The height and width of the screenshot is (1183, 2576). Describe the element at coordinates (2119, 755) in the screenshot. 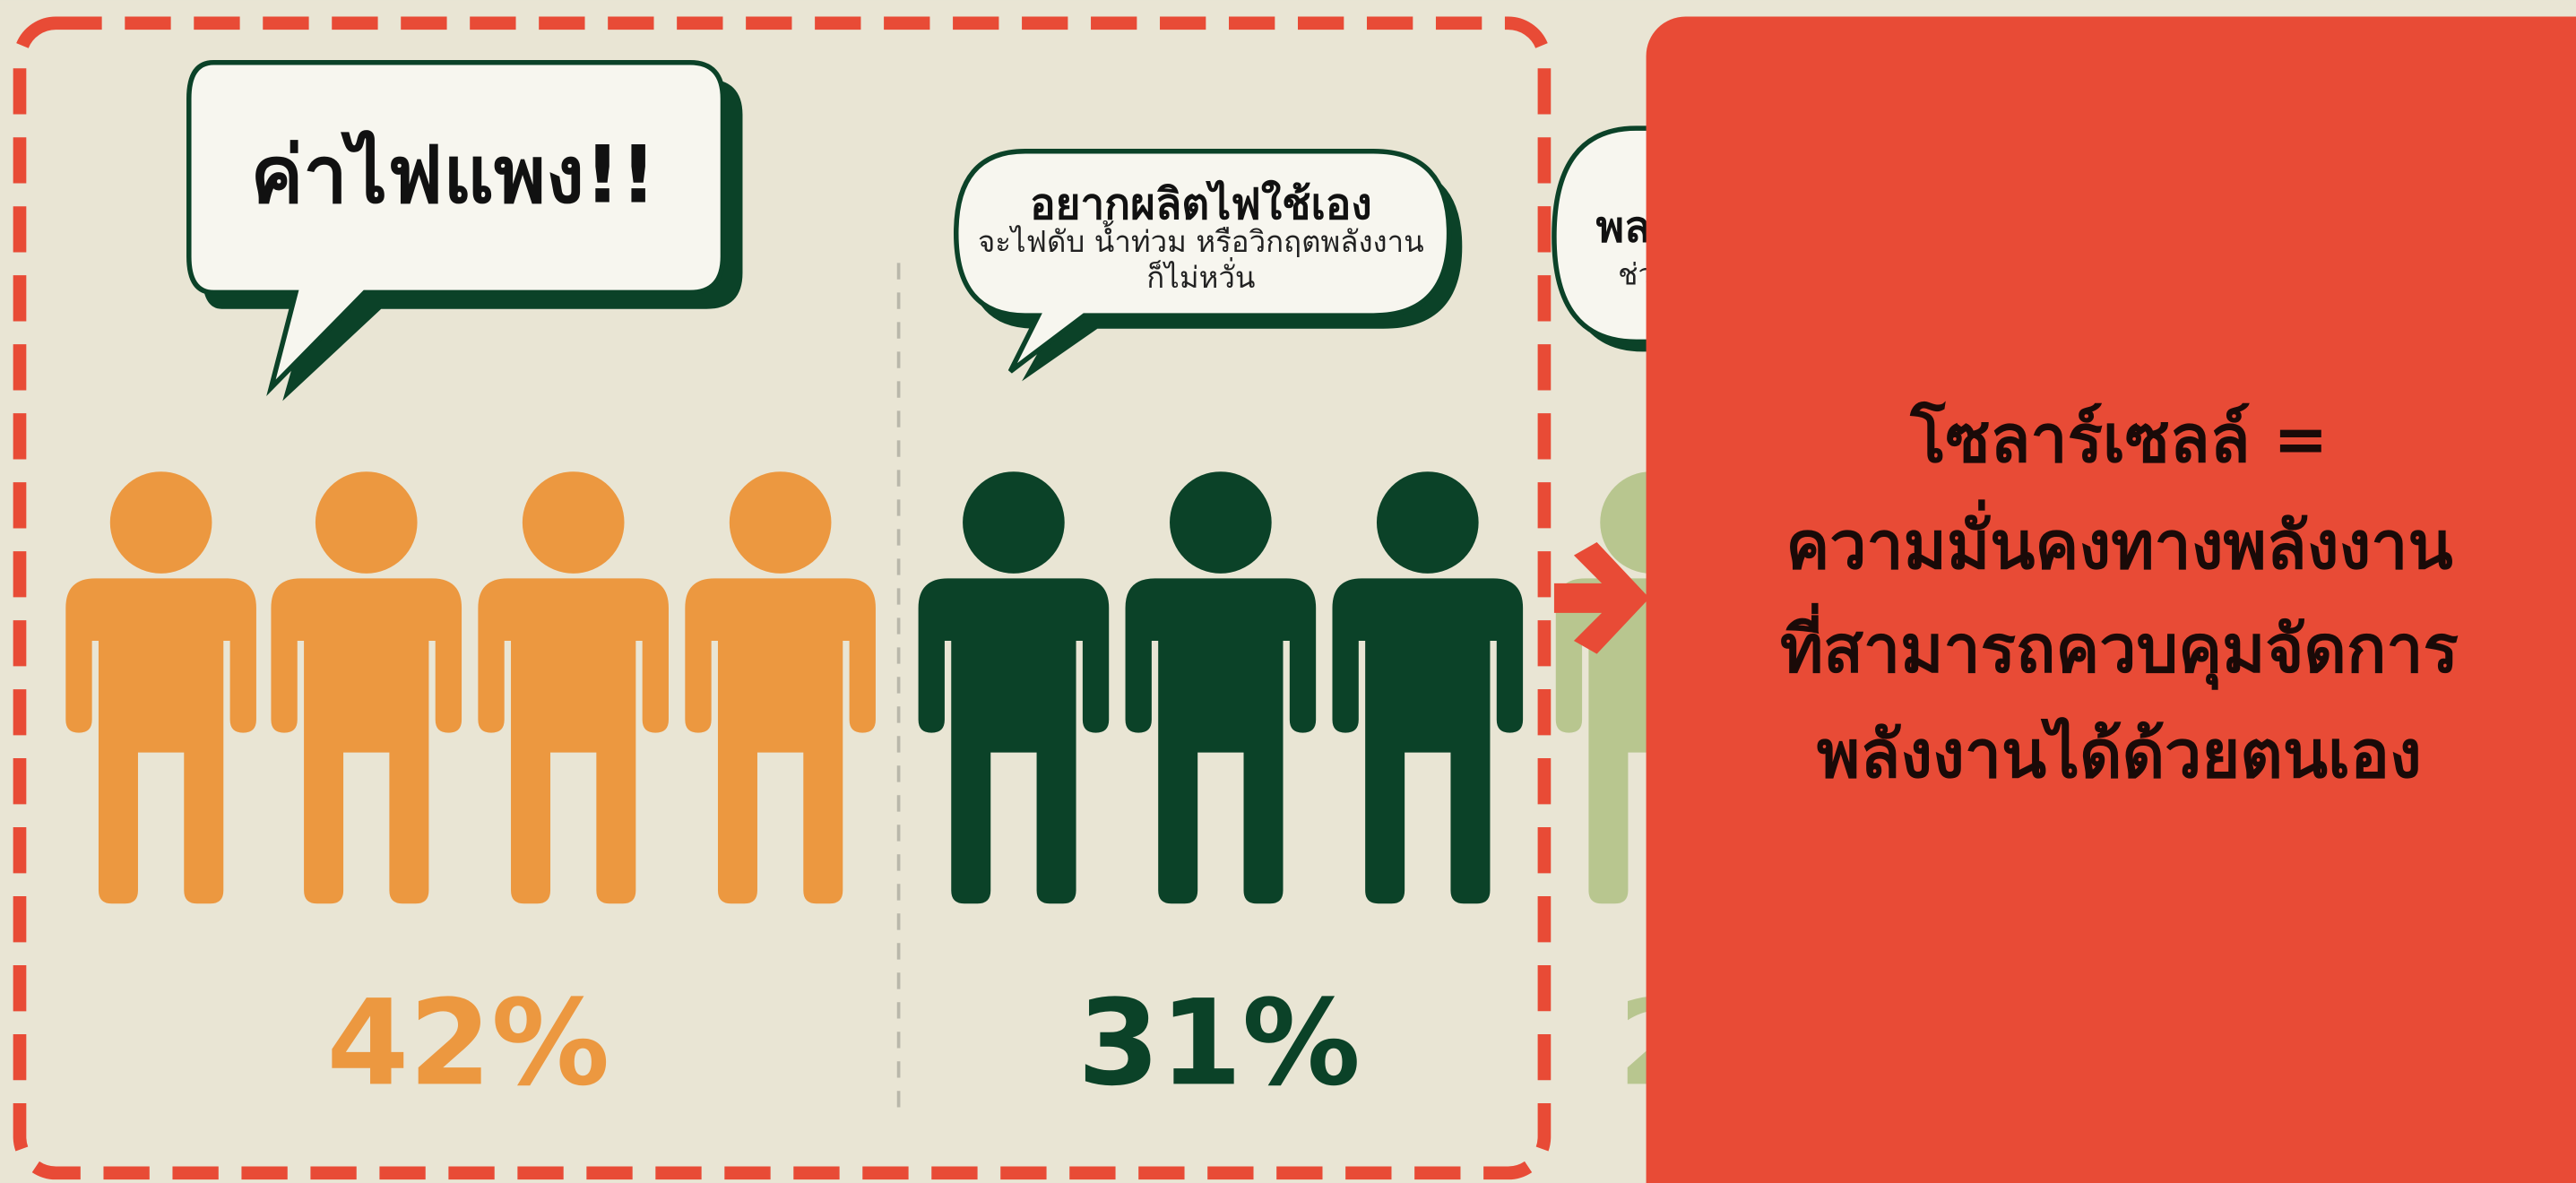

I see `overlay-line: พลังงานได้ด้วยตนเอง` at that location.